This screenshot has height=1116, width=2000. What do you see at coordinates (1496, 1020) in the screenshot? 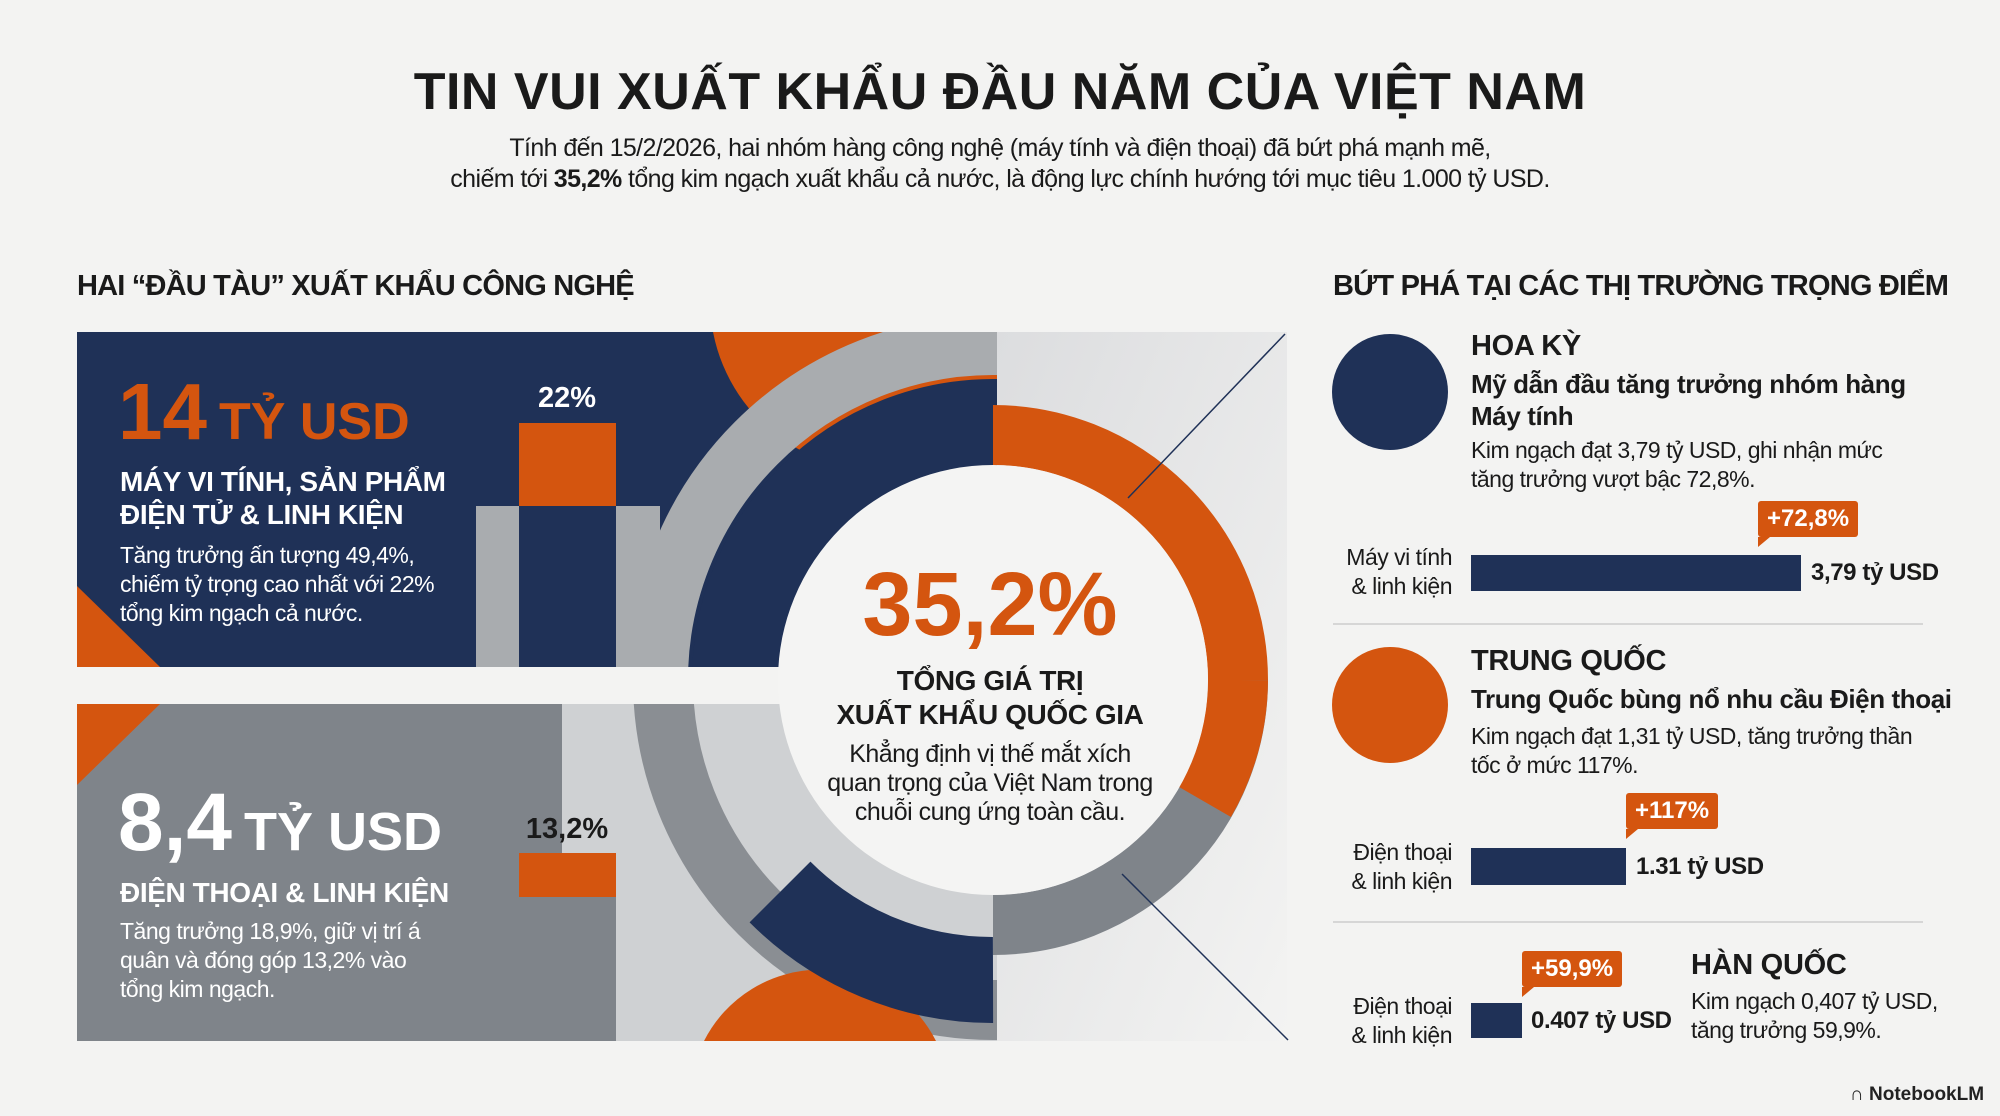
I see `korea-bar` at bounding box center [1496, 1020].